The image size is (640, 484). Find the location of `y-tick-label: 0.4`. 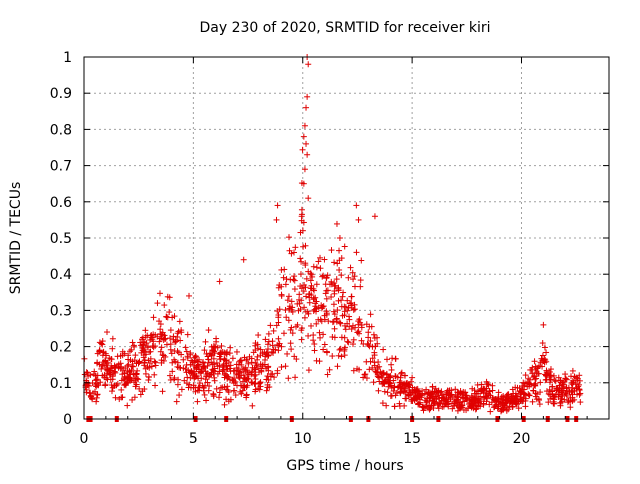

y-tick-label: 0.4 is located at coordinates (61, 275).